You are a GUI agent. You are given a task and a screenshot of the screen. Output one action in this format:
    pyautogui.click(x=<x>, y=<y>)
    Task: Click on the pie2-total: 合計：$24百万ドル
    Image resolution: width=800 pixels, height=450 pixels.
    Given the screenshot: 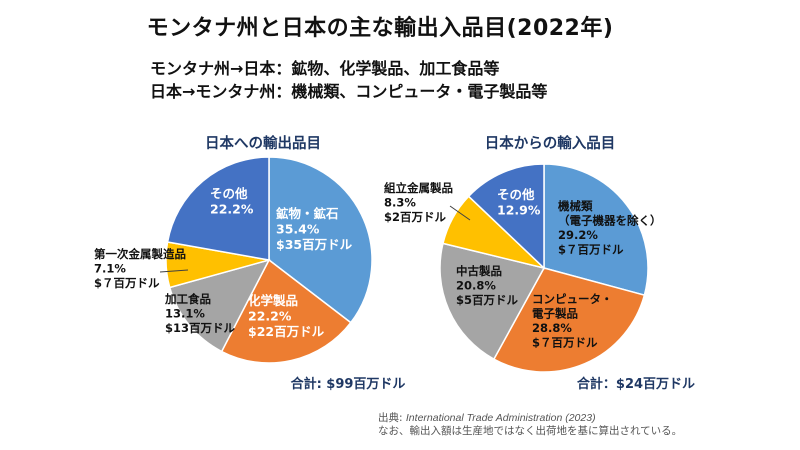 What is the action you would take?
    pyautogui.click(x=636, y=384)
    